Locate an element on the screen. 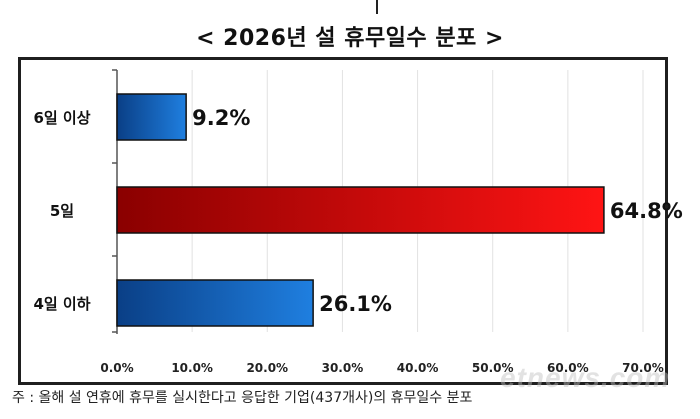 Image resolution: width=700 pixels, height=419 pixels. x-tick-label: 0.0% is located at coordinates (116, 368).